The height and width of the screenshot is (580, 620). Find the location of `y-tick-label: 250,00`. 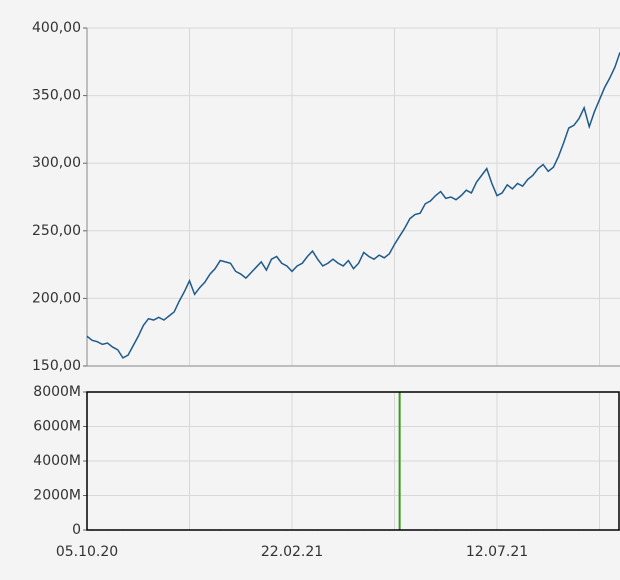

y-tick-label: 250,00 is located at coordinates (56, 231).